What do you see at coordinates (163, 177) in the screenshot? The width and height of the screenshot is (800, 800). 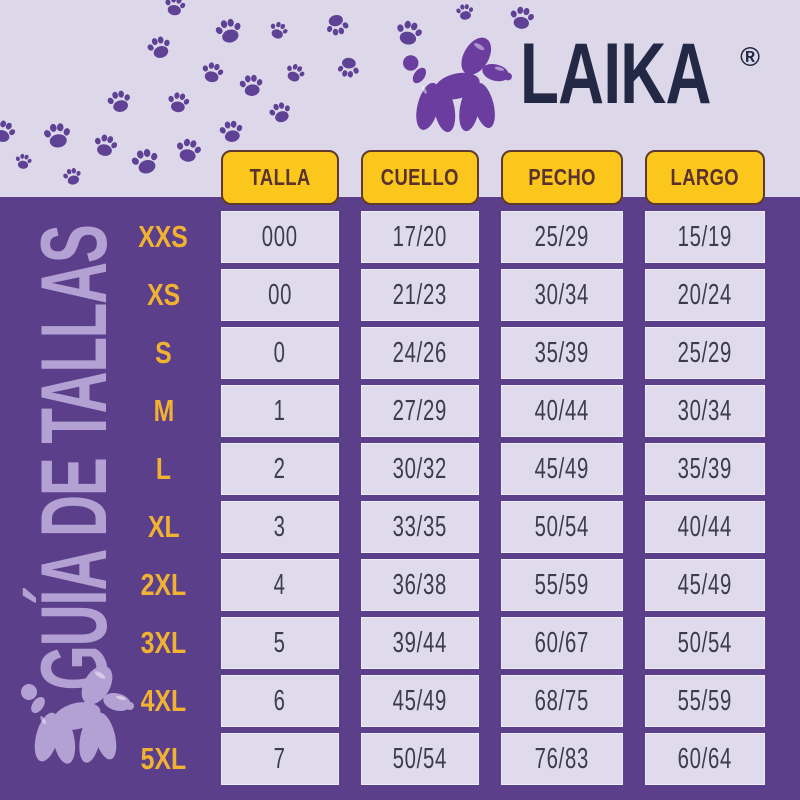 I see `table-corner-spacer` at bounding box center [163, 177].